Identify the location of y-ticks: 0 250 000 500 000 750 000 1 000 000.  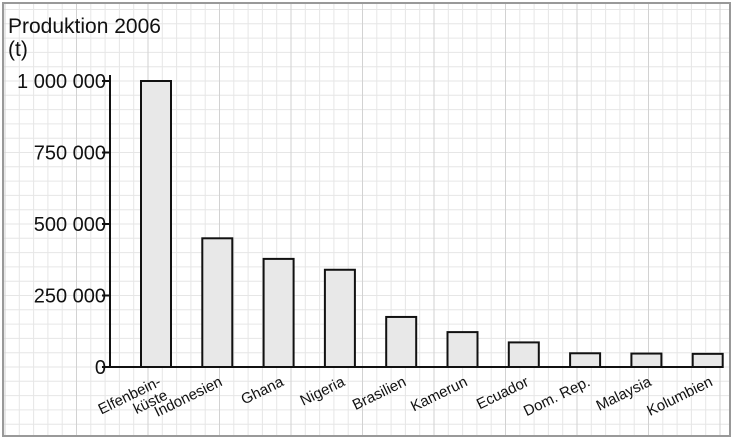
(63, 225).